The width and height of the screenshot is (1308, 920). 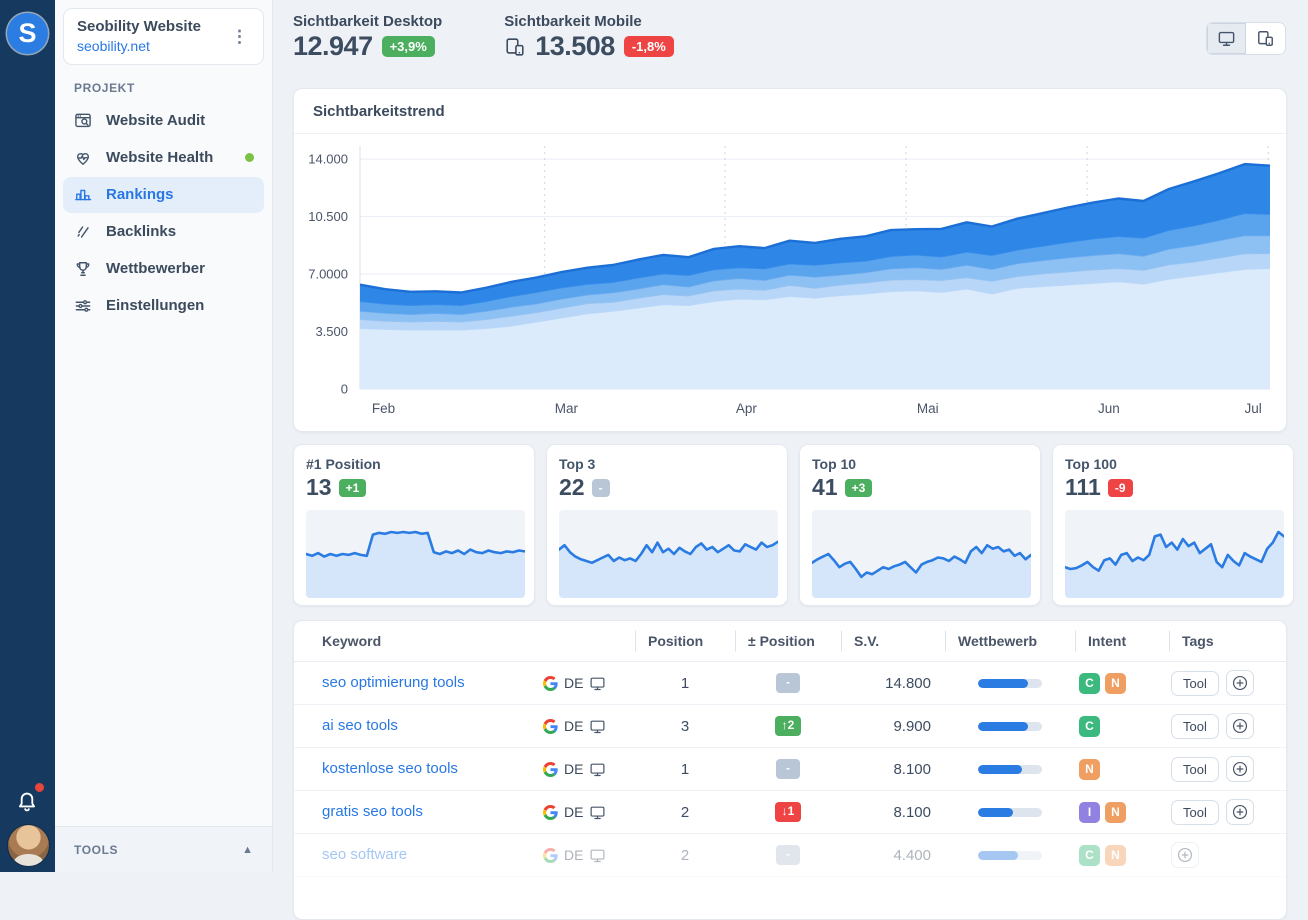 What do you see at coordinates (790, 769) in the screenshot?
I see `table-row: kostenlose seo tools DE 1 - 8.100 N Tool` at bounding box center [790, 769].